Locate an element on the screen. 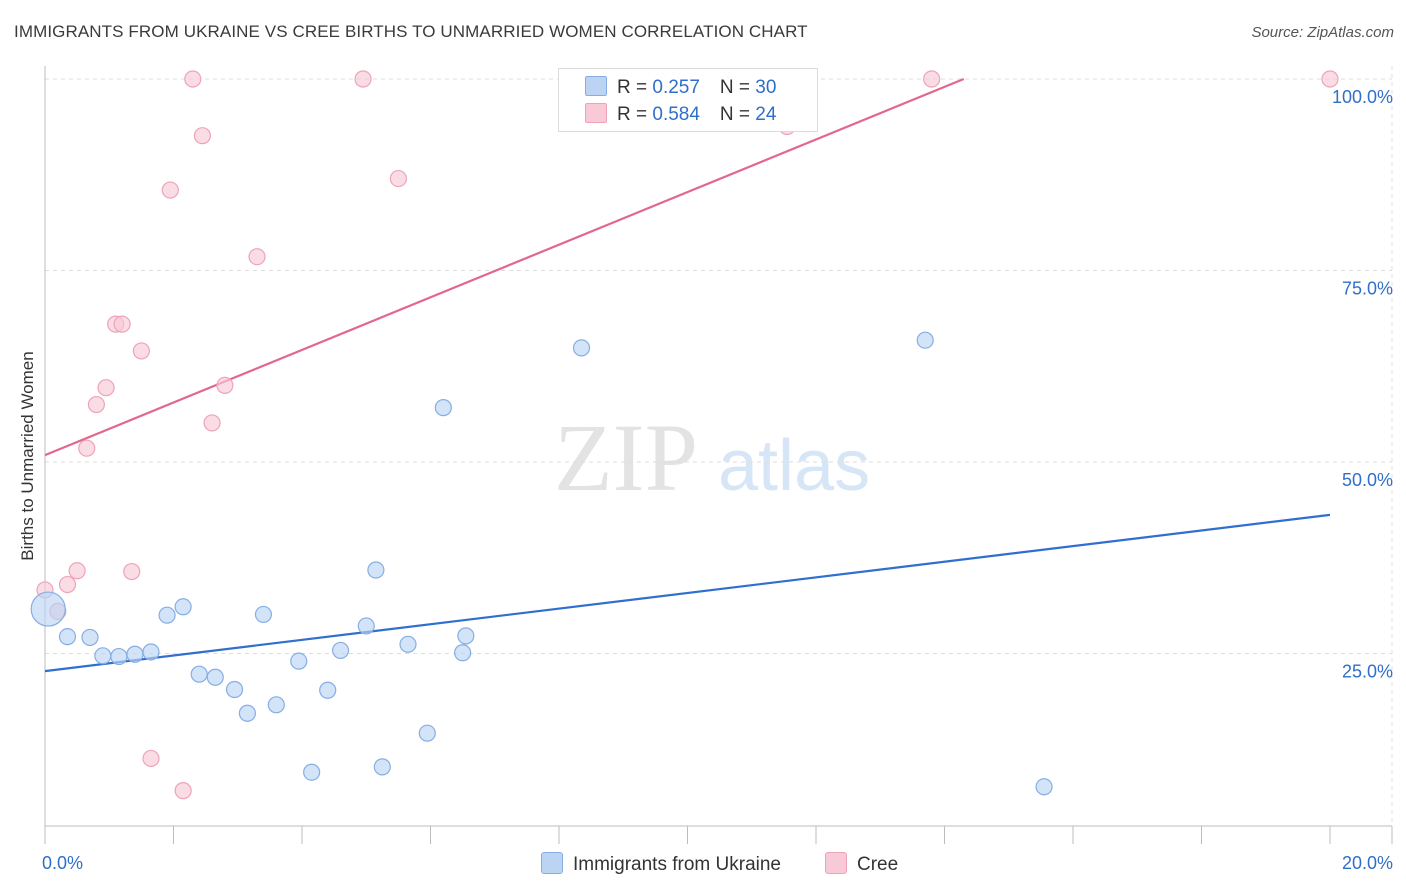 The image size is (1406, 892). n-value: 30 is located at coordinates (766, 87).